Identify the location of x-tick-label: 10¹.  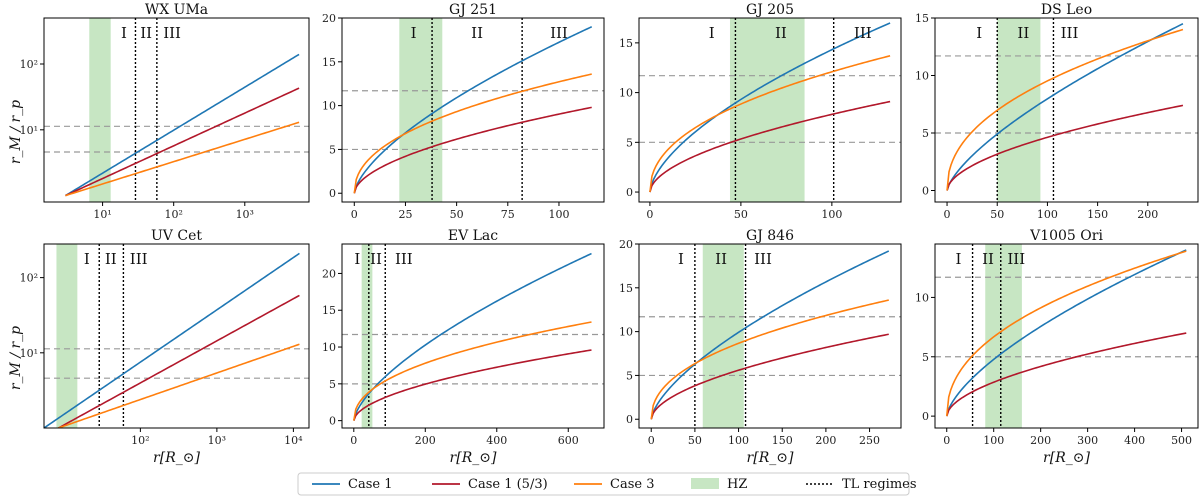
(102, 214).